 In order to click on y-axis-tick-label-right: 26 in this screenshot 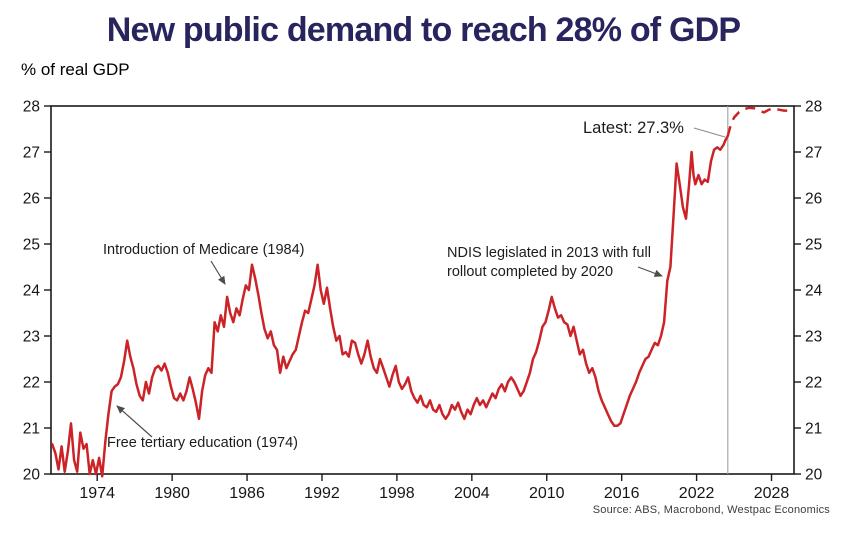, I will do `click(813, 199)`.